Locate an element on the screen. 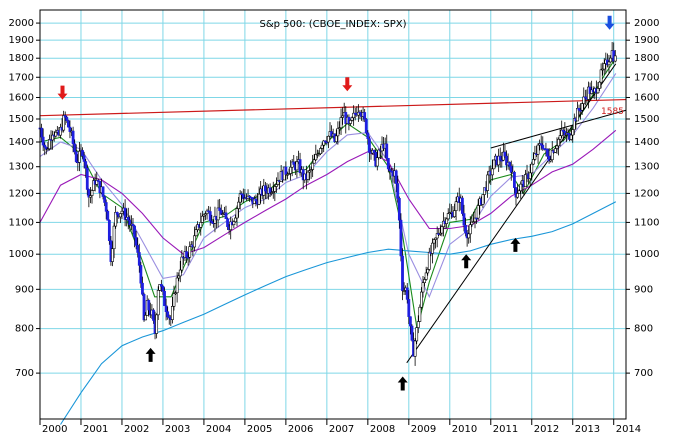  x-tick-label: 2004 is located at coordinates (218, 429).